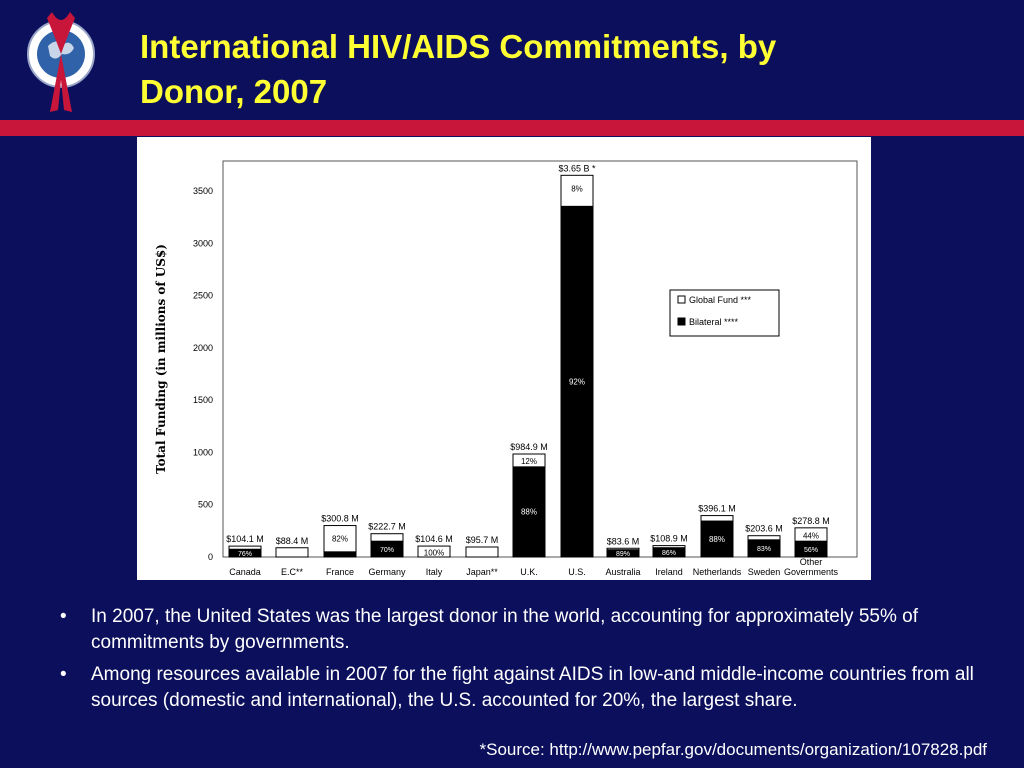 The height and width of the screenshot is (768, 1024). Describe the element at coordinates (529, 447) in the screenshot. I see `bar-total-label: $984.9 M` at that location.